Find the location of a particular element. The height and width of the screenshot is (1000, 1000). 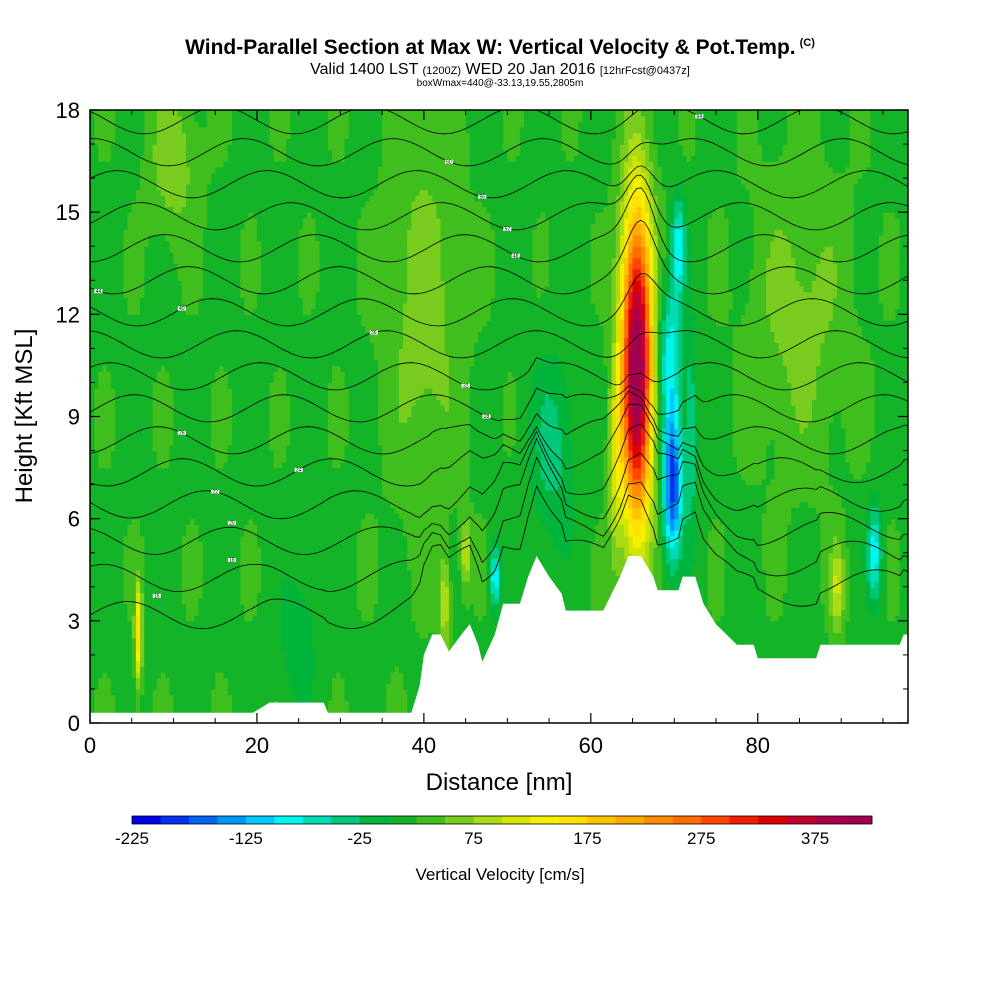

forecast-info: [12hrFcst@0437z] is located at coordinates (645, 71).